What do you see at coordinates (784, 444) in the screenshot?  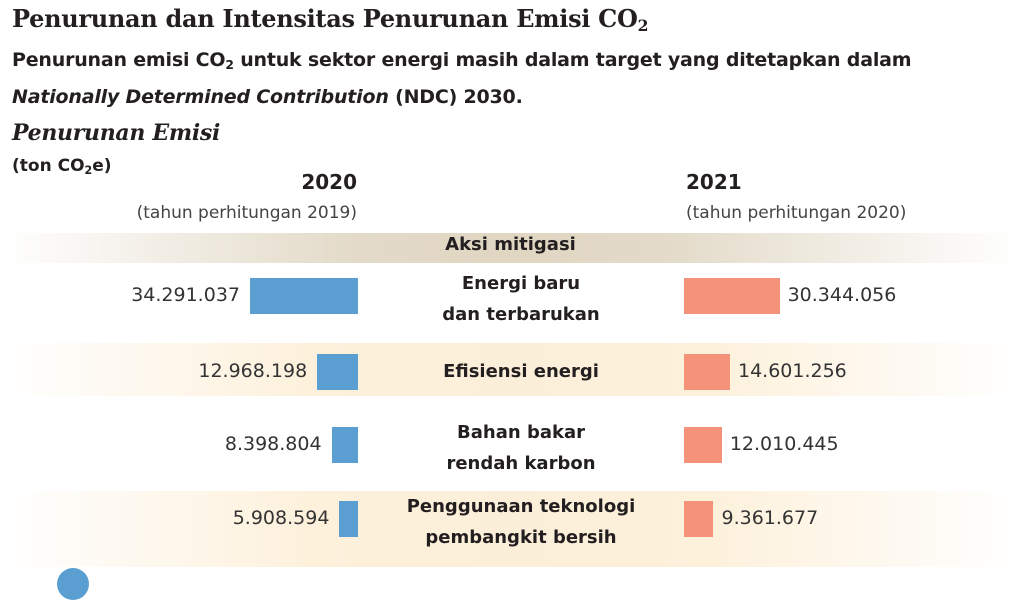 I see `value-label-2021: 12.010.445` at bounding box center [784, 444].